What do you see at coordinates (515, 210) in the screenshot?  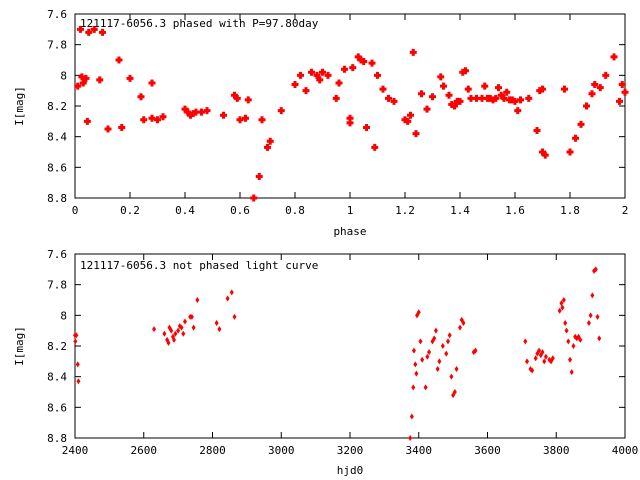 I see `x-tick-label: 1.6` at bounding box center [515, 210].